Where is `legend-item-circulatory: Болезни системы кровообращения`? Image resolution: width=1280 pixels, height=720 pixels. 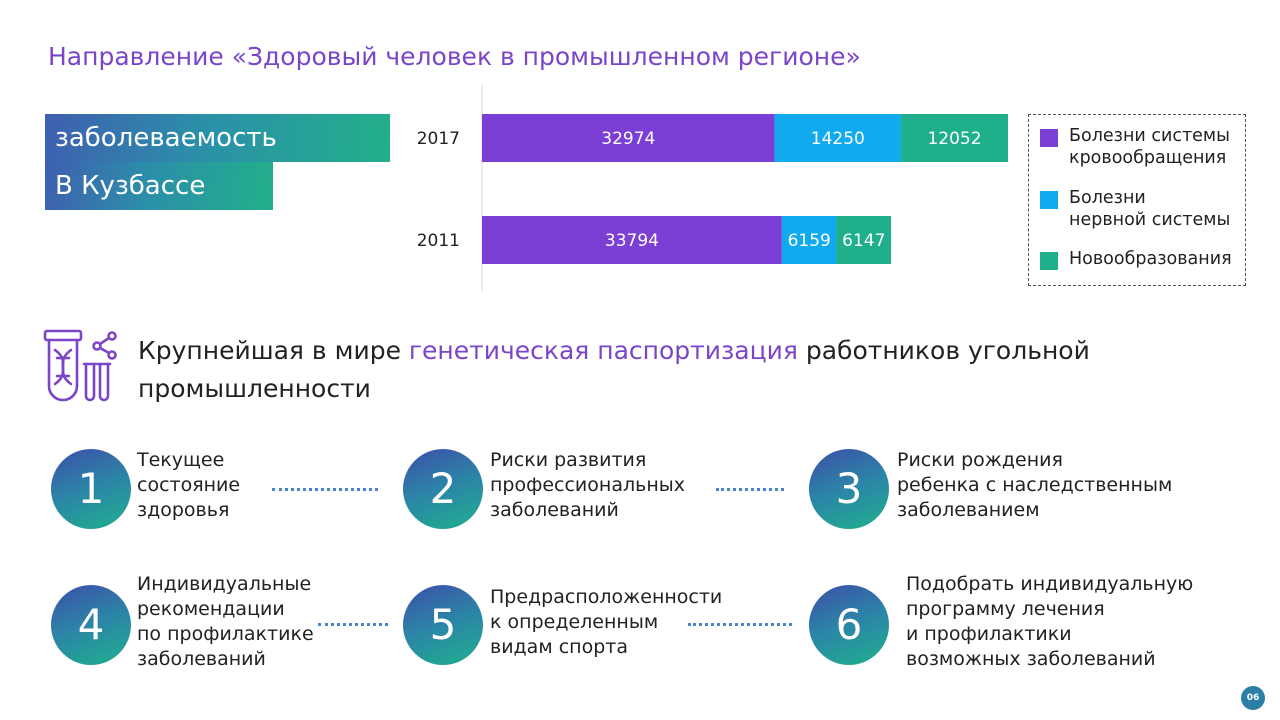 legend-item-circulatory: Болезни системы кровообращения is located at coordinates (1144, 147).